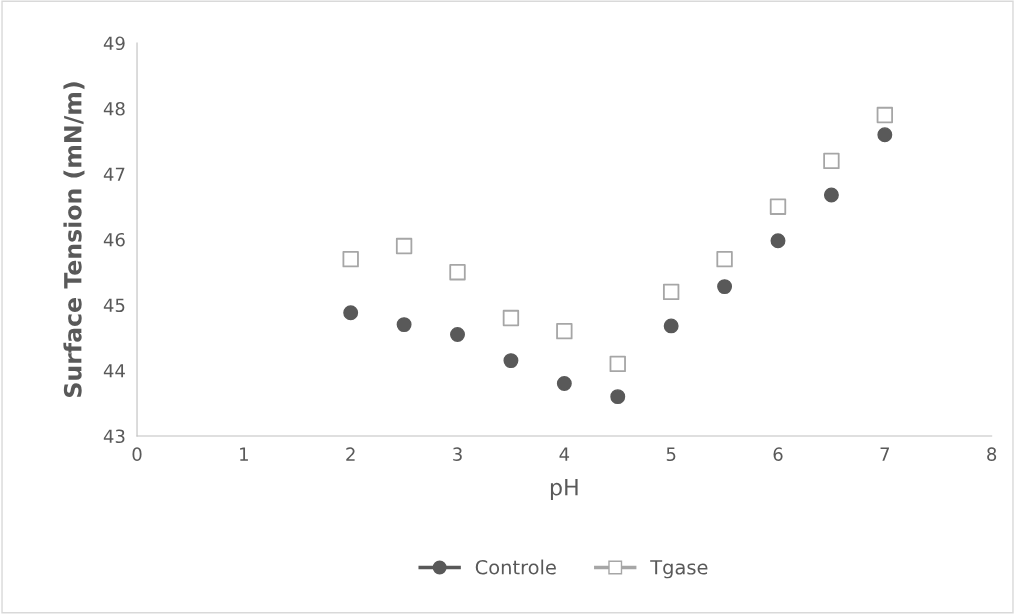 This screenshot has height=614, width=1015. I want to click on y-axis-title: Surface Tension (mN/m), so click(74, 239).